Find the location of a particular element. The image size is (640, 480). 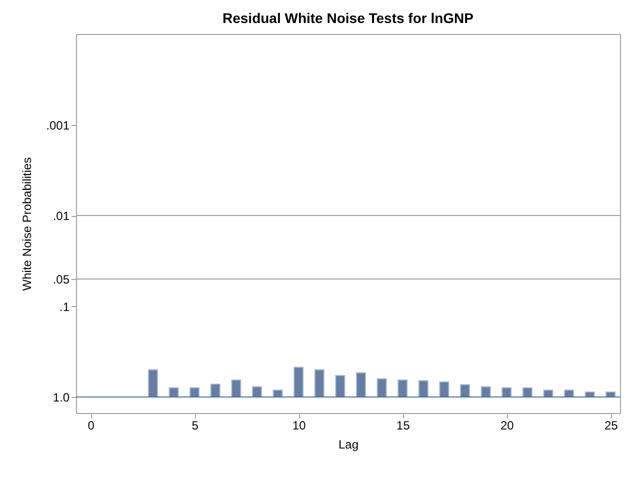

chart-title: Residual White Noise Tests for lnGNP is located at coordinates (348, 18).